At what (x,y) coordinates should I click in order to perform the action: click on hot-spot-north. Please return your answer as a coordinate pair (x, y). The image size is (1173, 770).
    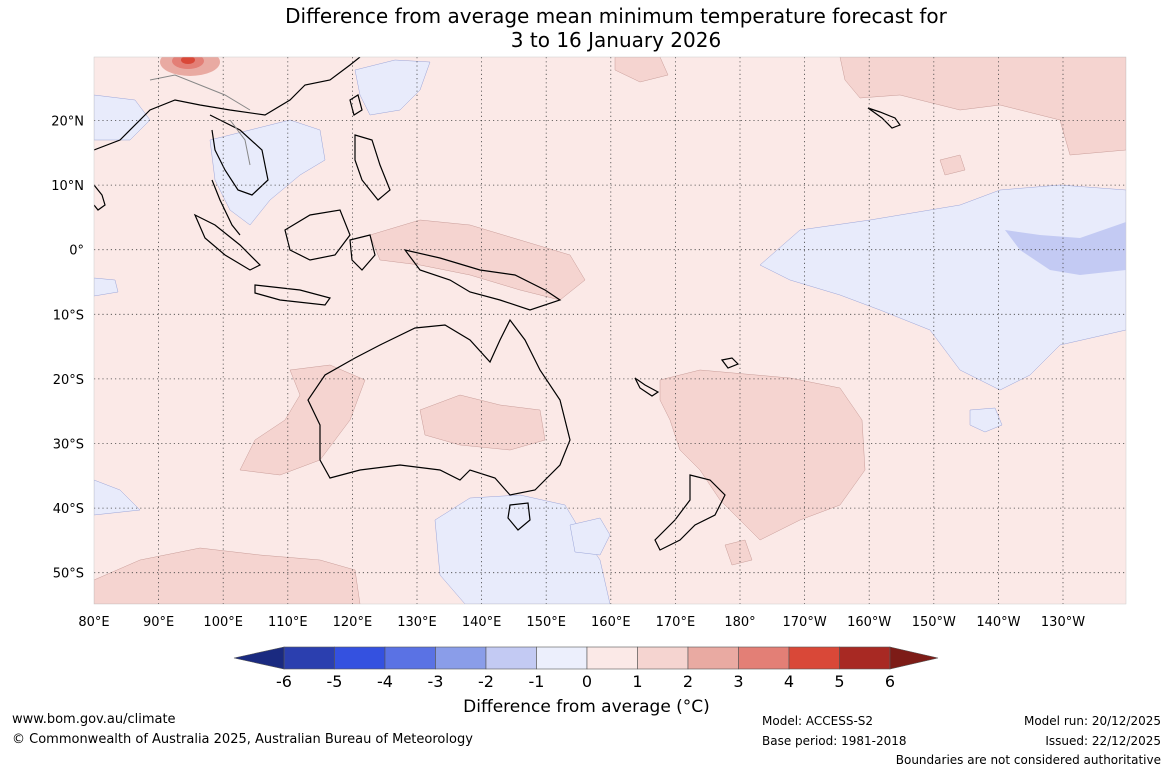
    Looking at the image, I should click on (190, 66).